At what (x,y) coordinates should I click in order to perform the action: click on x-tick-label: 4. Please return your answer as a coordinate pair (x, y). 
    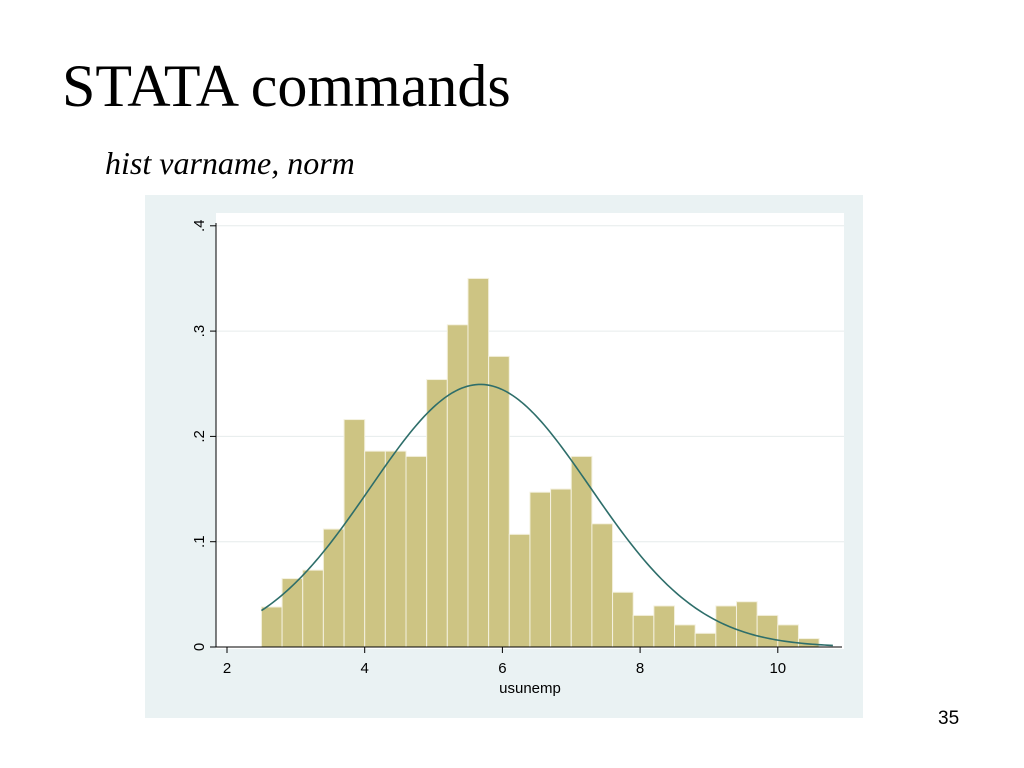
    Looking at the image, I should click on (365, 668).